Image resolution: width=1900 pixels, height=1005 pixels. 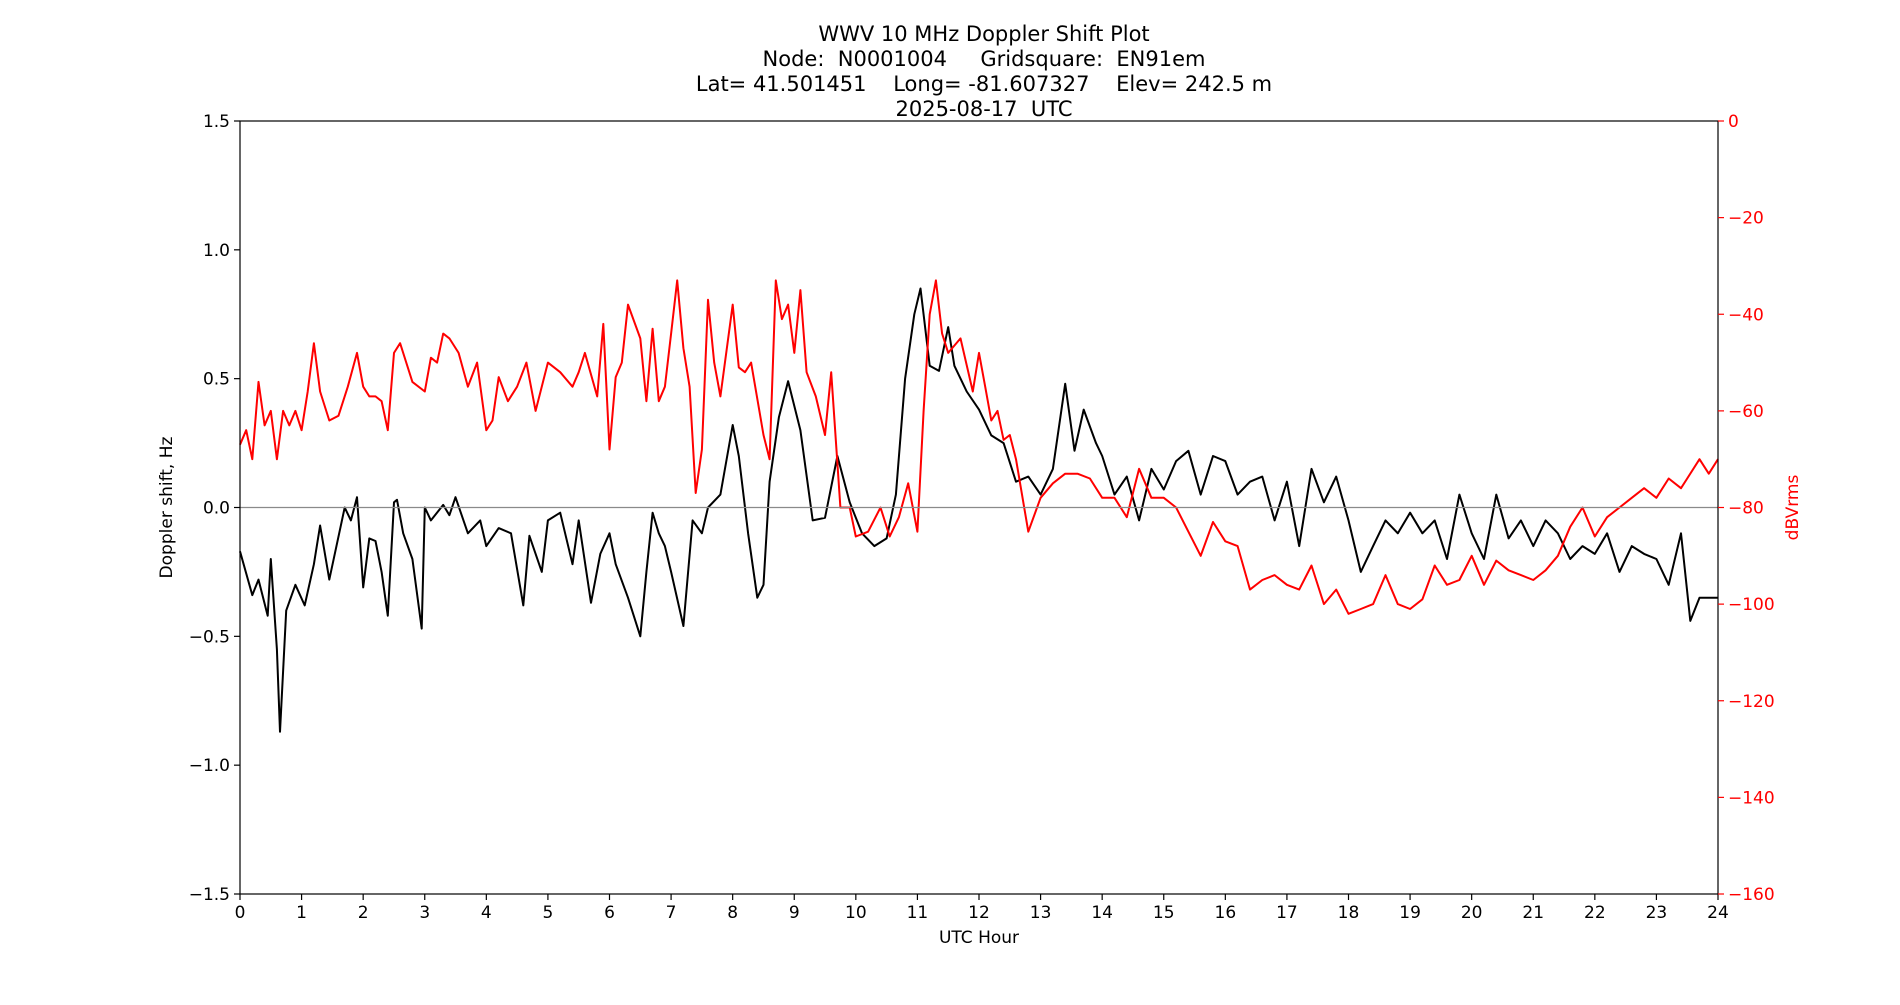 I want to click on left-y-tick-label: 0.0, so click(x=216, y=509).